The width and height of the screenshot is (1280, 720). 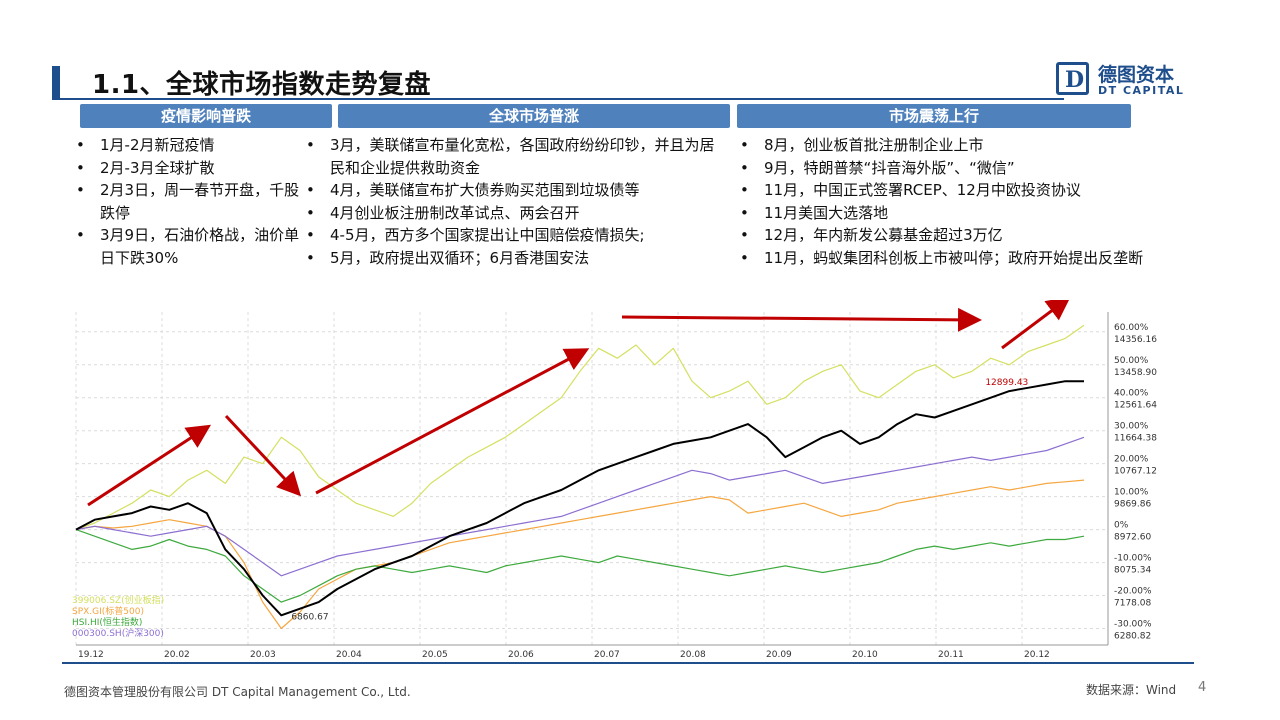 I want to click on y-tick-label-pct: 0%, so click(x=1121, y=526).